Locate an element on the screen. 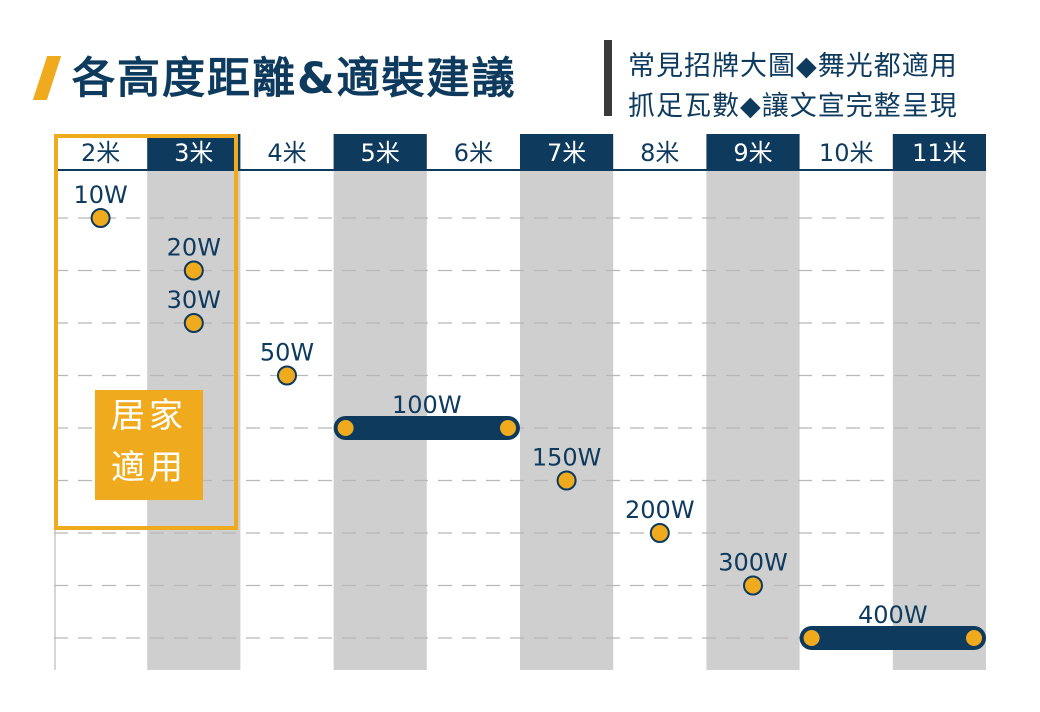 This screenshot has width=1040, height=712. range-bar-400W is located at coordinates (892, 638).